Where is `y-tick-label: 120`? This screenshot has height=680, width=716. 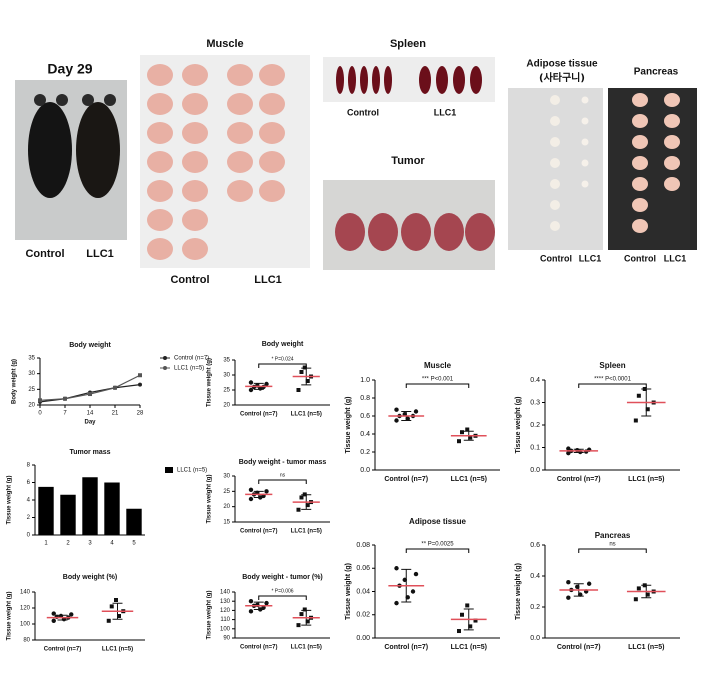
y-tick-label: 120 is located at coordinates (225, 611).